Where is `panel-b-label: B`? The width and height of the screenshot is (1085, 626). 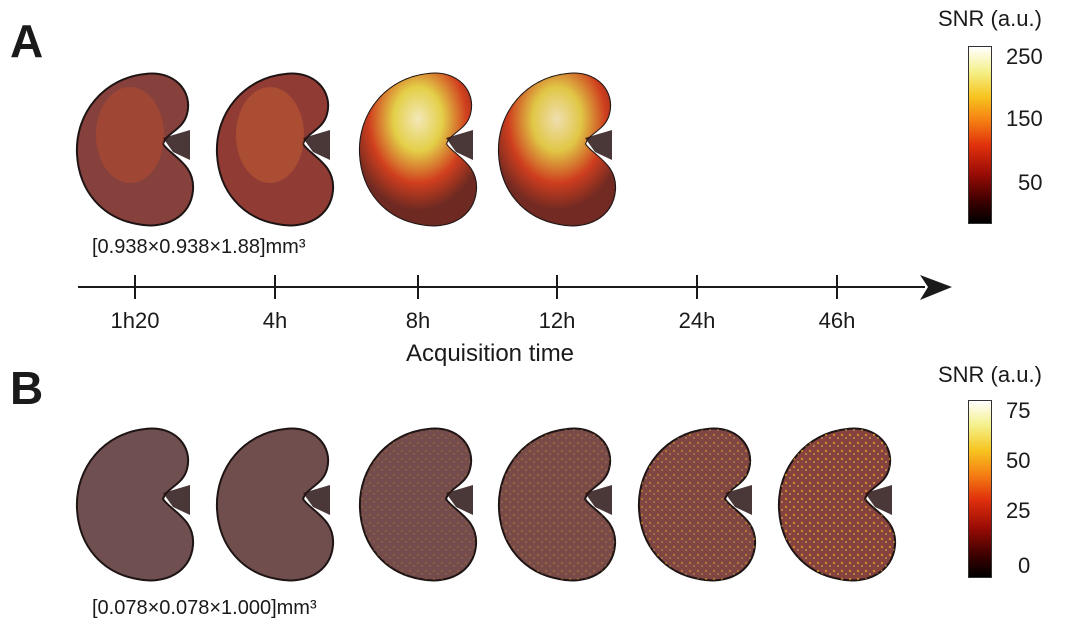
panel-b-label: B is located at coordinates (27, 388).